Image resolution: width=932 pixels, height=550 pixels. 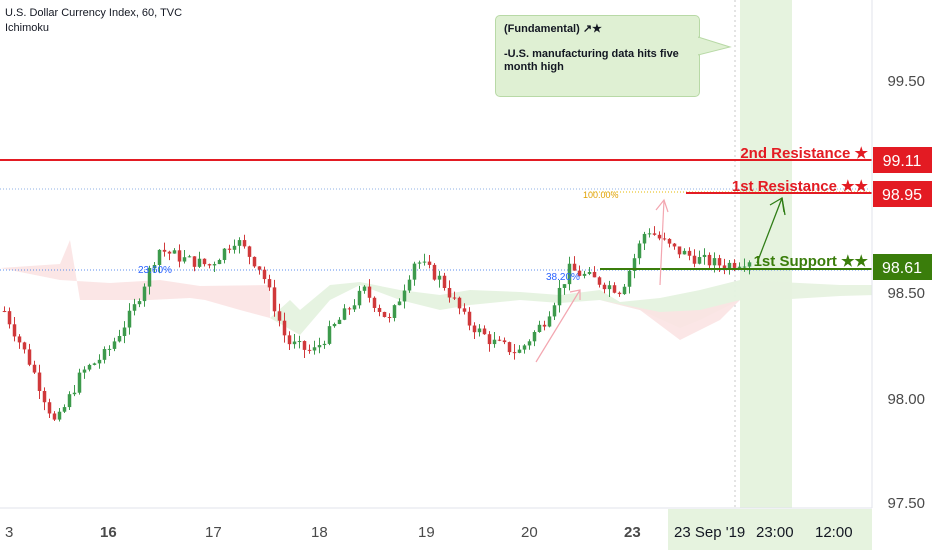 I want to click on projection-arrow, so click(x=771, y=230).